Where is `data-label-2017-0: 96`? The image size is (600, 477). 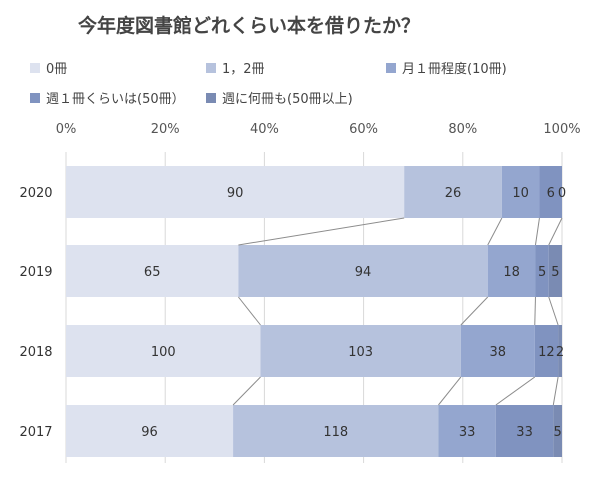 data-label-2017-0: 96 is located at coordinates (149, 432).